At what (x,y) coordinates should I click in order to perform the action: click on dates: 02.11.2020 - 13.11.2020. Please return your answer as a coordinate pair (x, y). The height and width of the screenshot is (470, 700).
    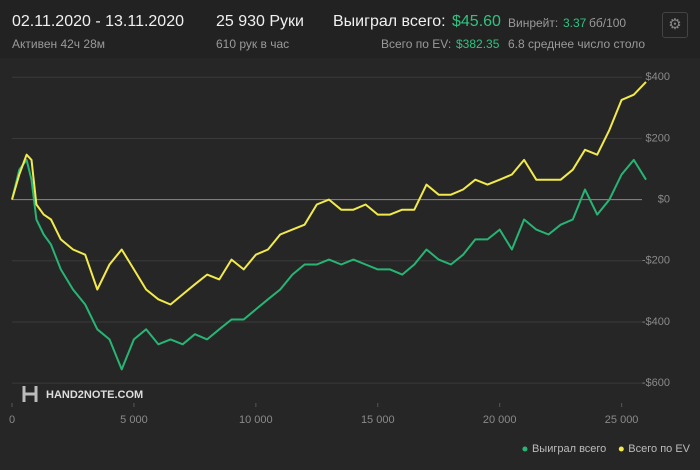
    Looking at the image, I should click on (98, 21).